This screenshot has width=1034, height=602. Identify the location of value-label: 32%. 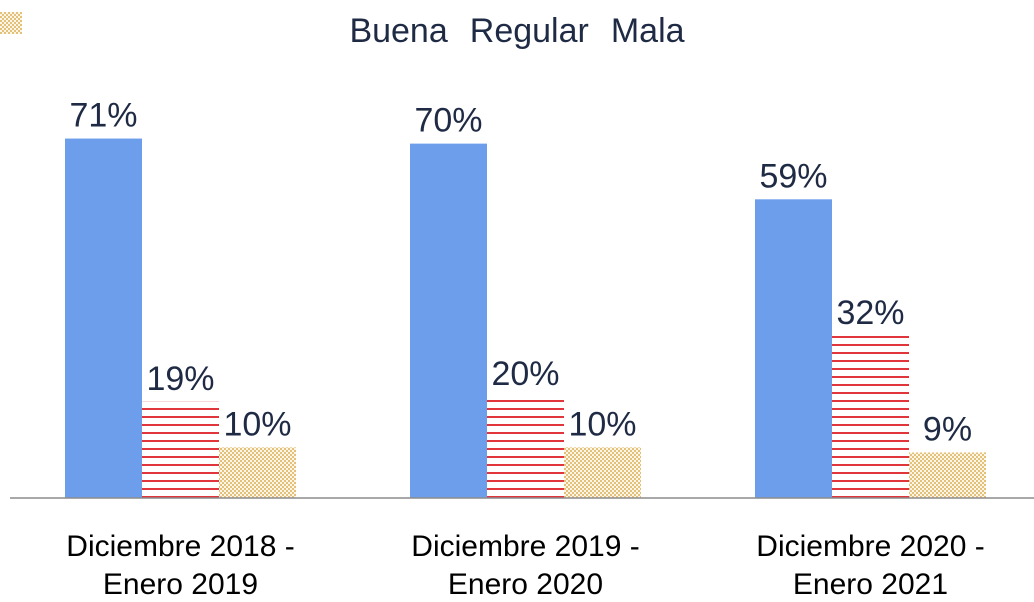
(870, 313).